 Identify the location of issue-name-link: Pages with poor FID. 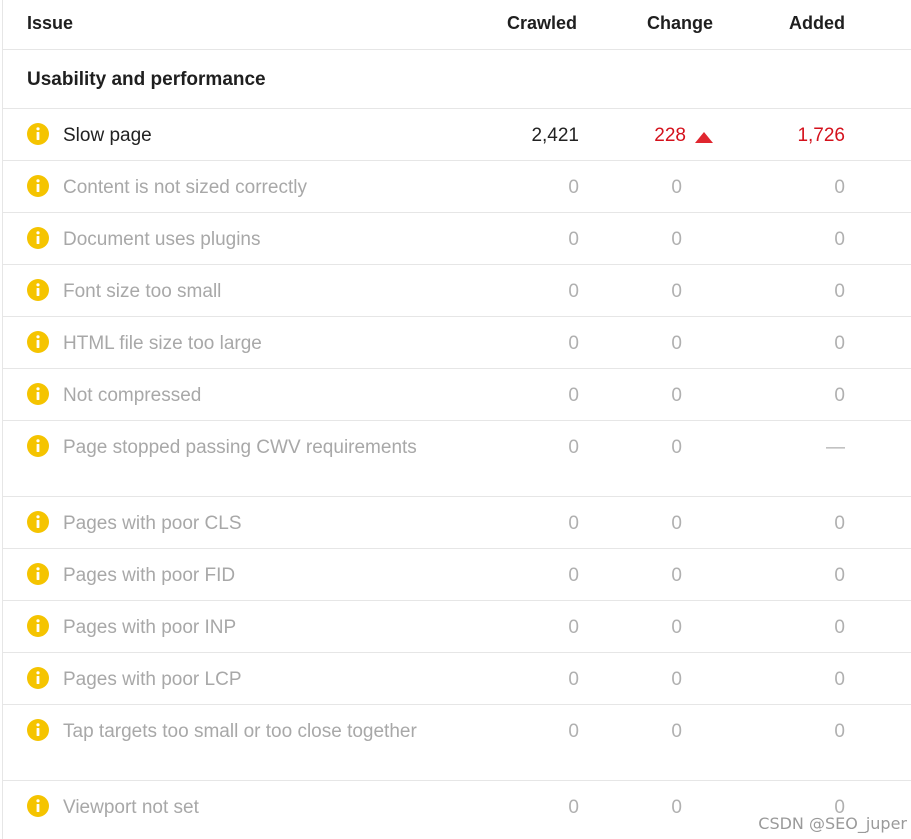
(149, 575).